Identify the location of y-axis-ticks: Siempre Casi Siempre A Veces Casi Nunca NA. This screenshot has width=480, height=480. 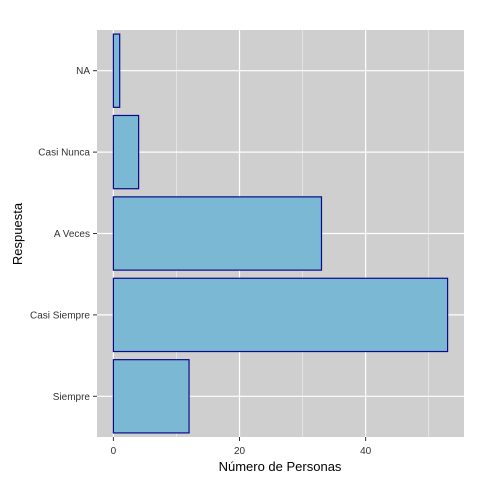
(63, 234).